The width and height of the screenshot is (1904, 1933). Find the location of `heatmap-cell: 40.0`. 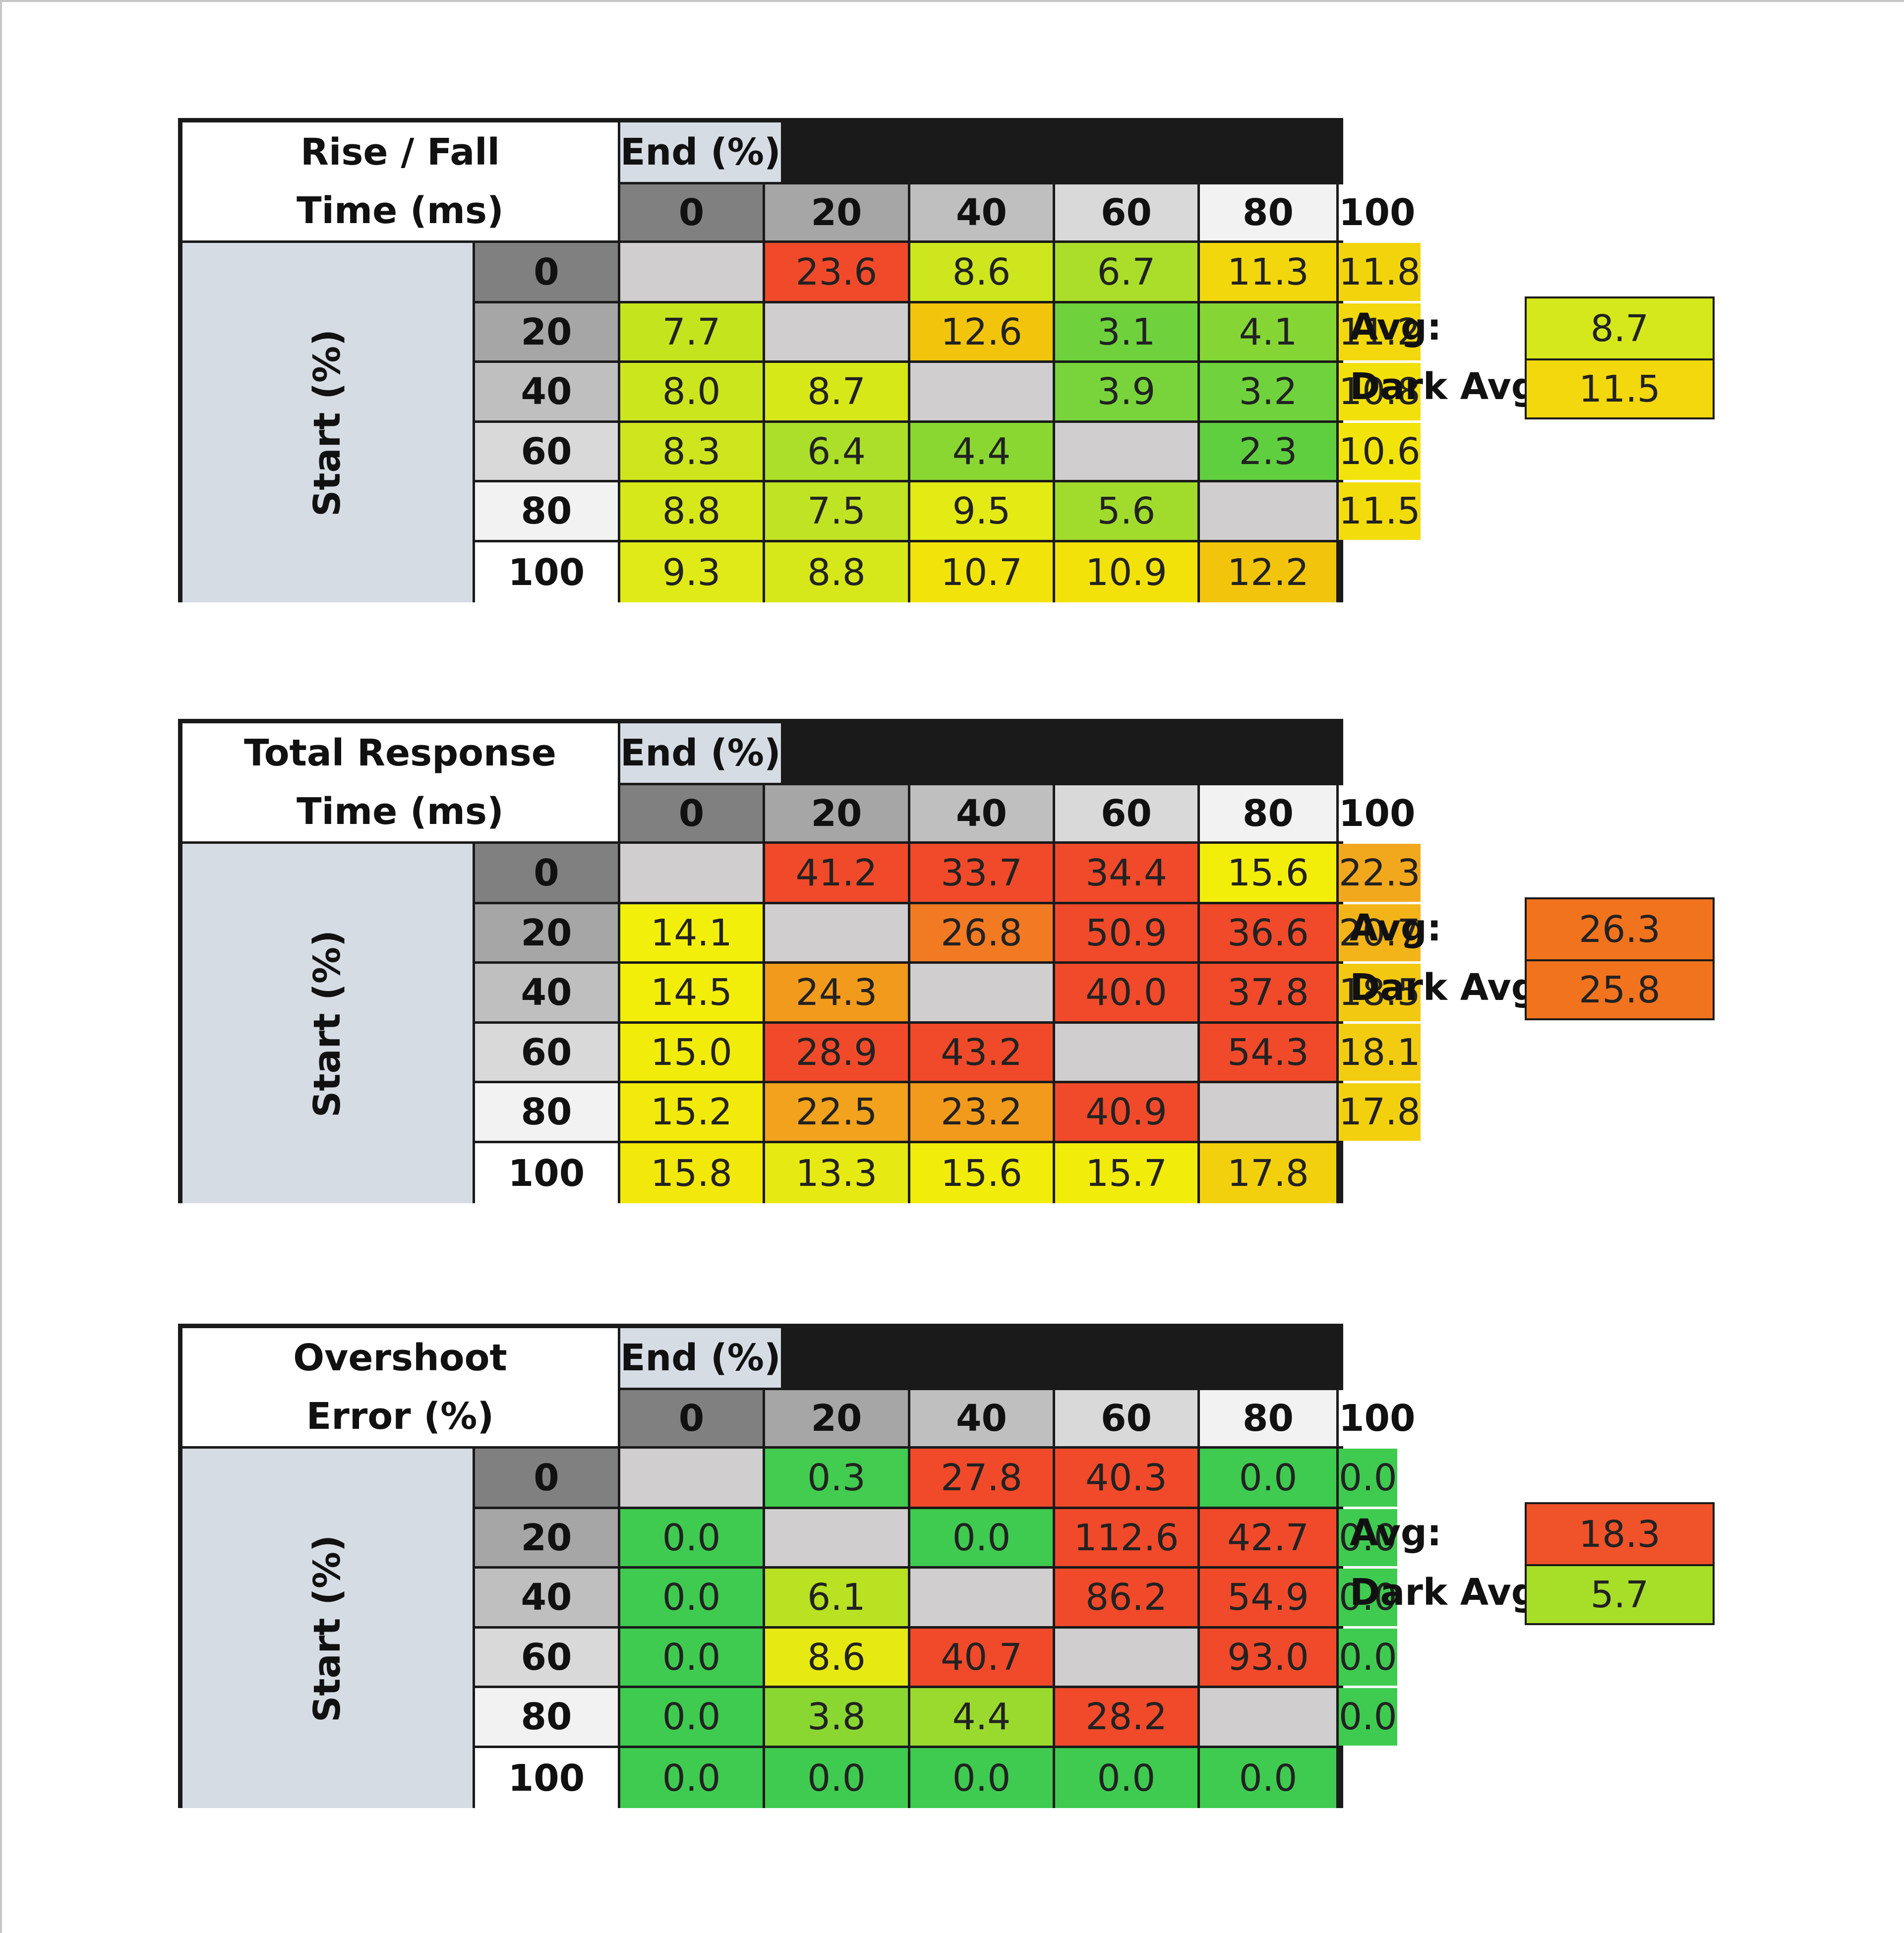

heatmap-cell: 40.0 is located at coordinates (1126, 992).